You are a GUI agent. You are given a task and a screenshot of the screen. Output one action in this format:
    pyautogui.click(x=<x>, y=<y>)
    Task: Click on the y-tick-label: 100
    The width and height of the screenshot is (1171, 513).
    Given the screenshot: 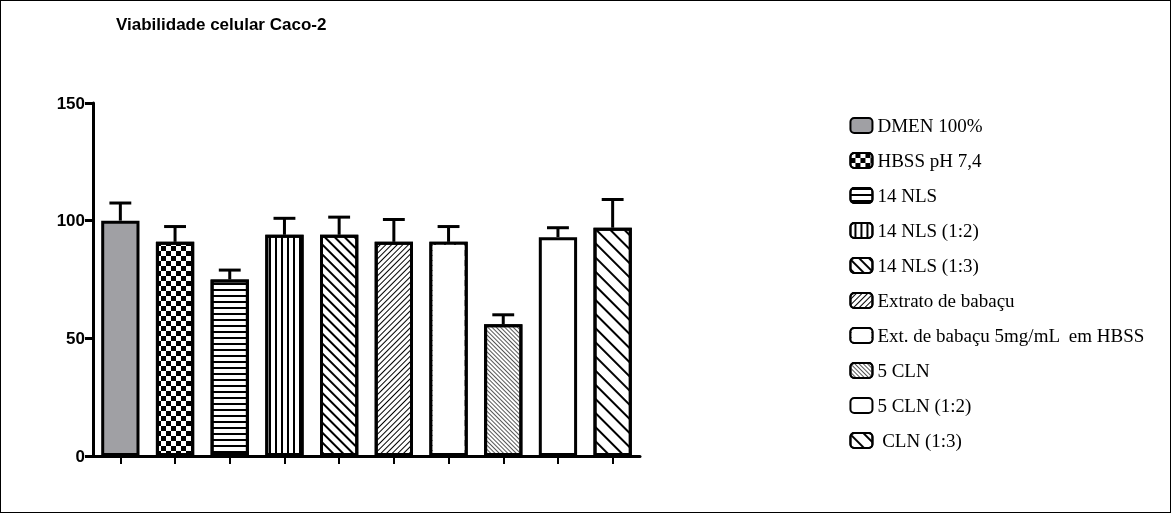 What is the action you would take?
    pyautogui.click(x=70, y=221)
    